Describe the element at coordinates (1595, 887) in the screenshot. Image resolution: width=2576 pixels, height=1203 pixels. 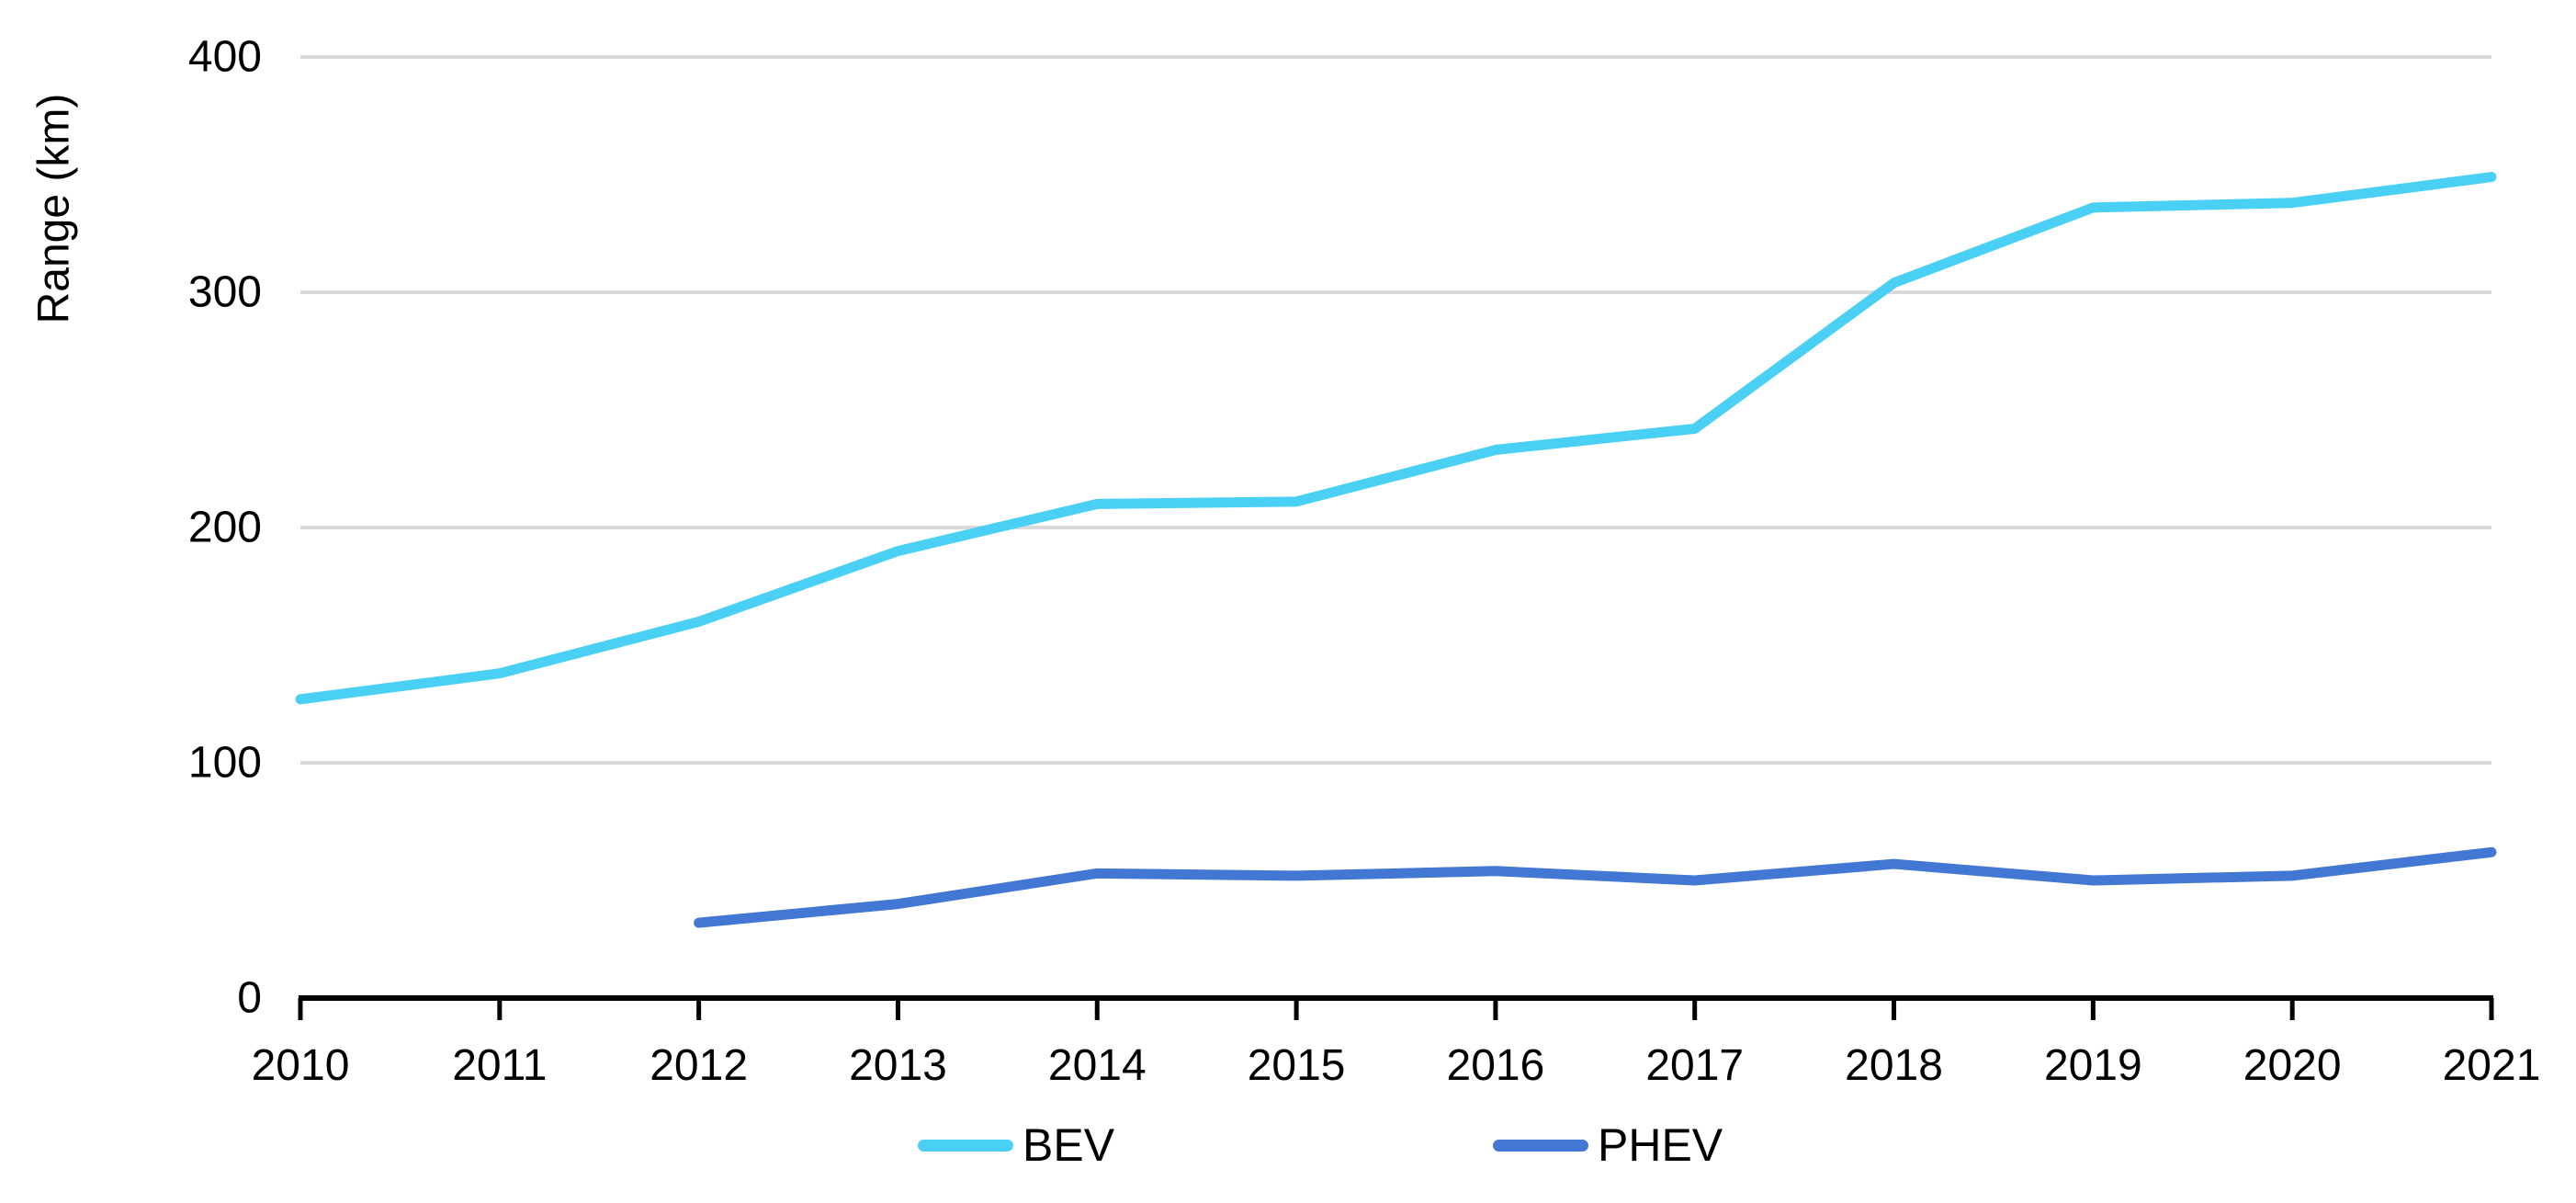
I see `series-line-phev` at that location.